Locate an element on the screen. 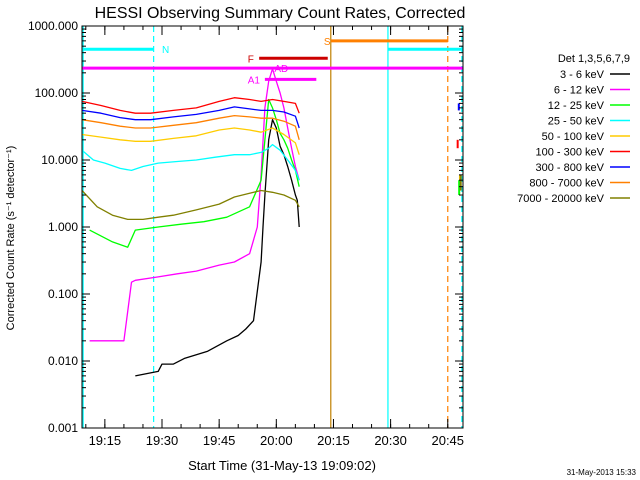 Image resolution: width=640 pixels, height=480 pixels. legend-label-7: 800 - 7000 keV is located at coordinates (566, 184).